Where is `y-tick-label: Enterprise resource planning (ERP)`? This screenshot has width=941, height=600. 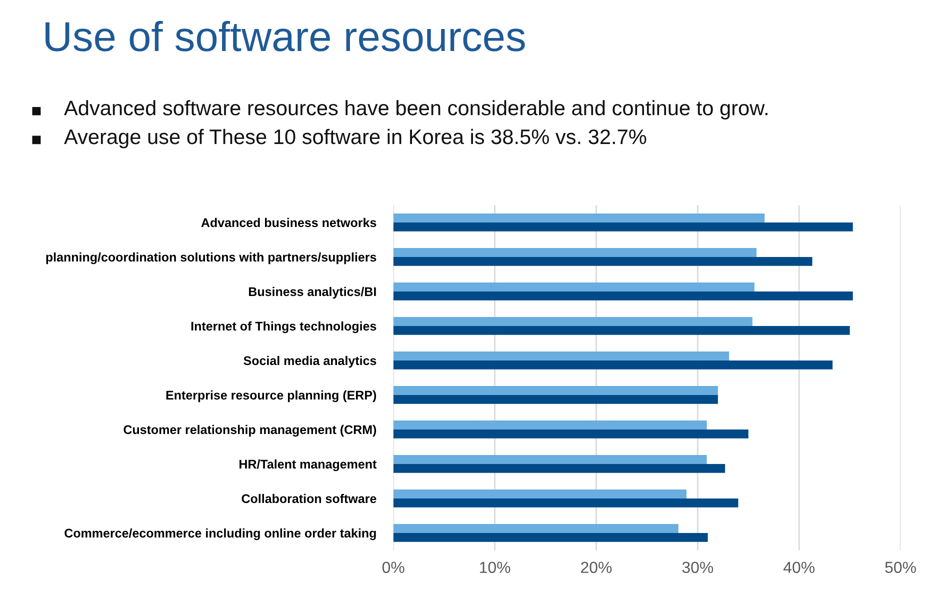
y-tick-label: Enterprise resource planning (ERP) is located at coordinates (271, 396).